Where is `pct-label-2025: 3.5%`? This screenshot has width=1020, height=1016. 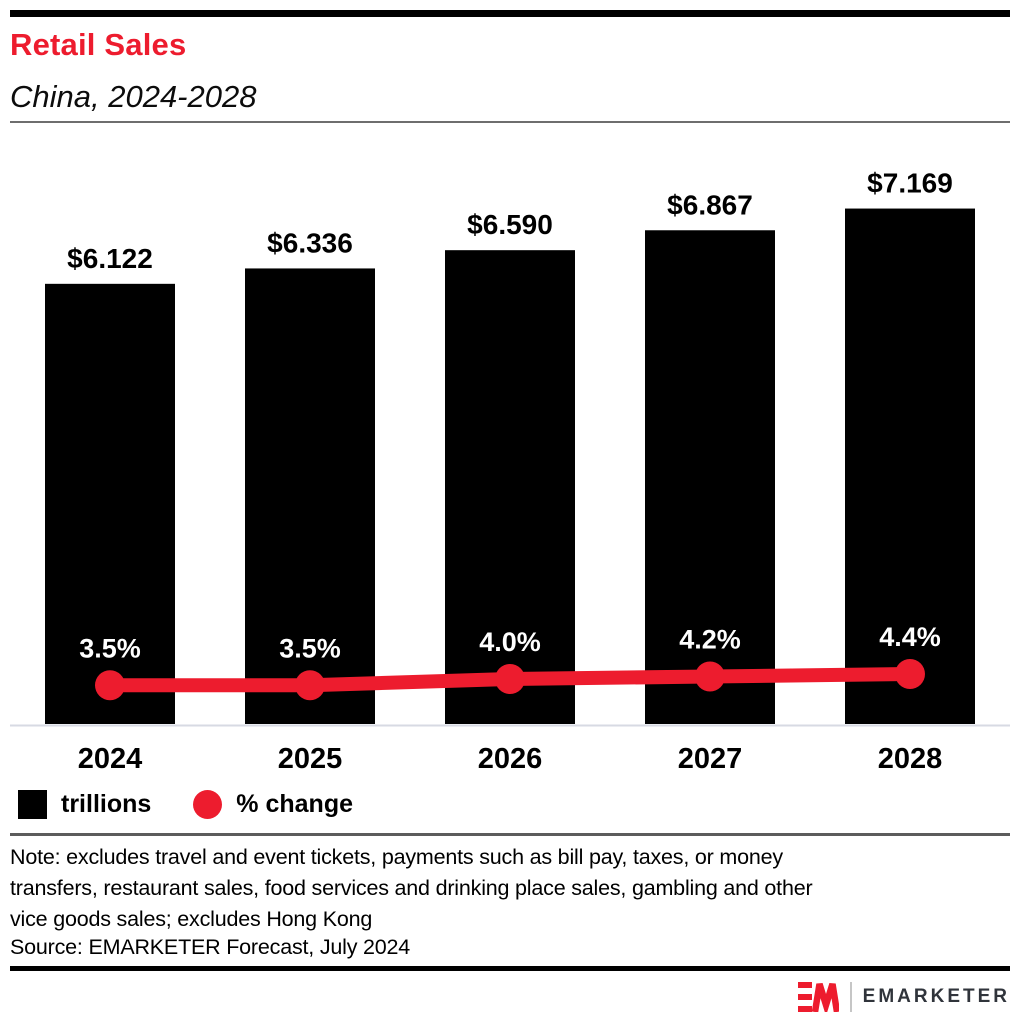 pct-label-2025: 3.5% is located at coordinates (310, 648).